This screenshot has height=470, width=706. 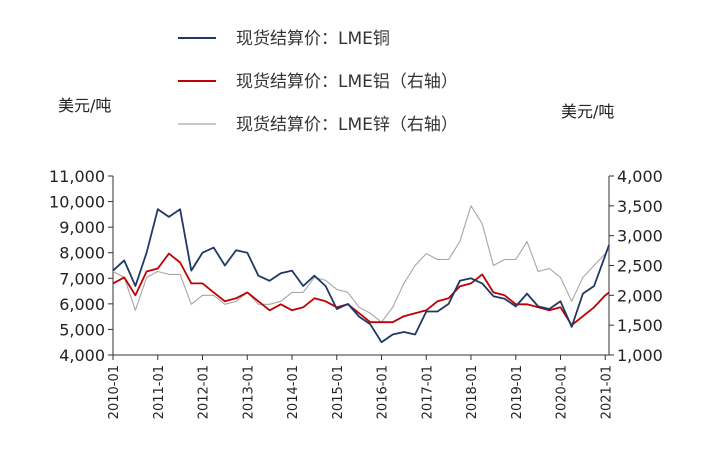 I want to click on left-y-tick-label: 9,000, so click(x=82, y=227).